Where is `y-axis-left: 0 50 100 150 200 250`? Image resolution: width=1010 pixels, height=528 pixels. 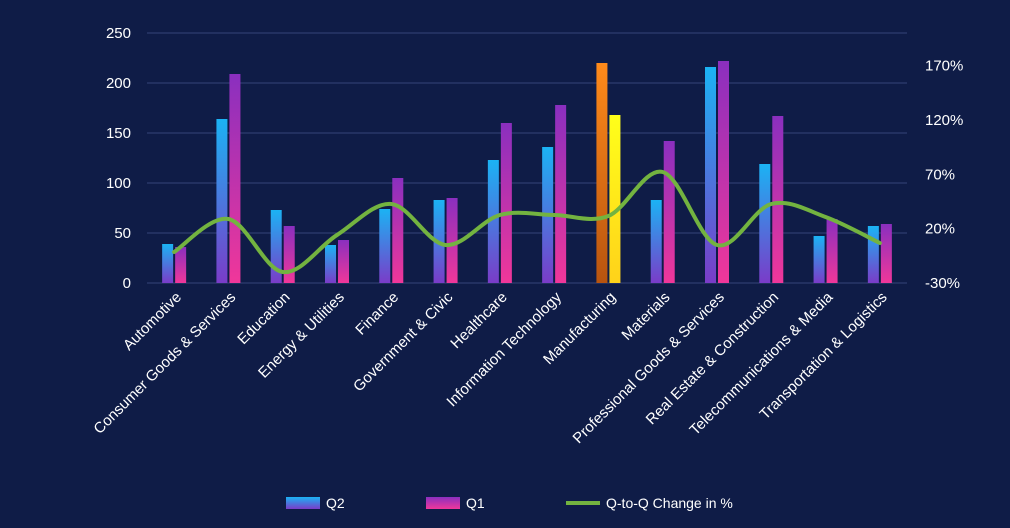
y-axis-left: 0 50 100 150 200 250 is located at coordinates (118, 158).